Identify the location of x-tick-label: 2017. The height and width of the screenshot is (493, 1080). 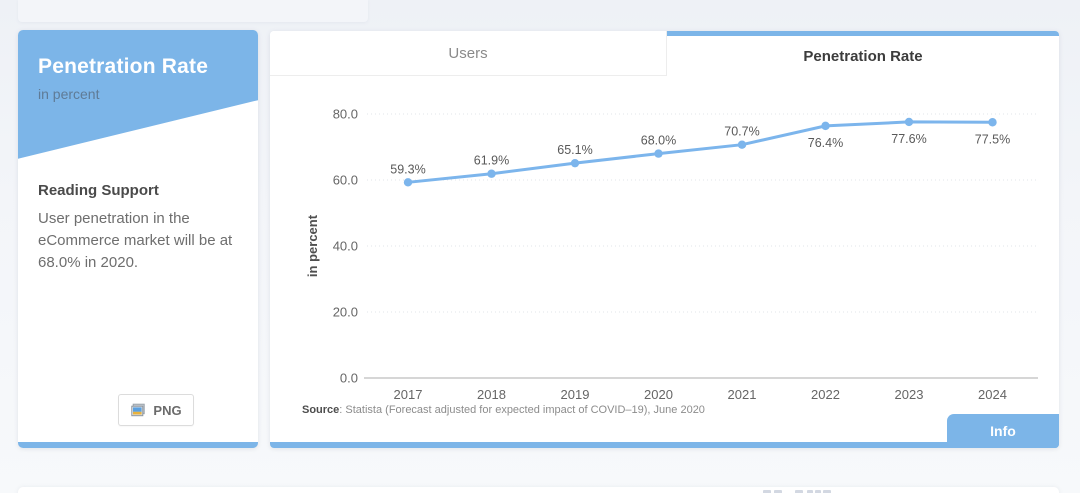
(408, 394).